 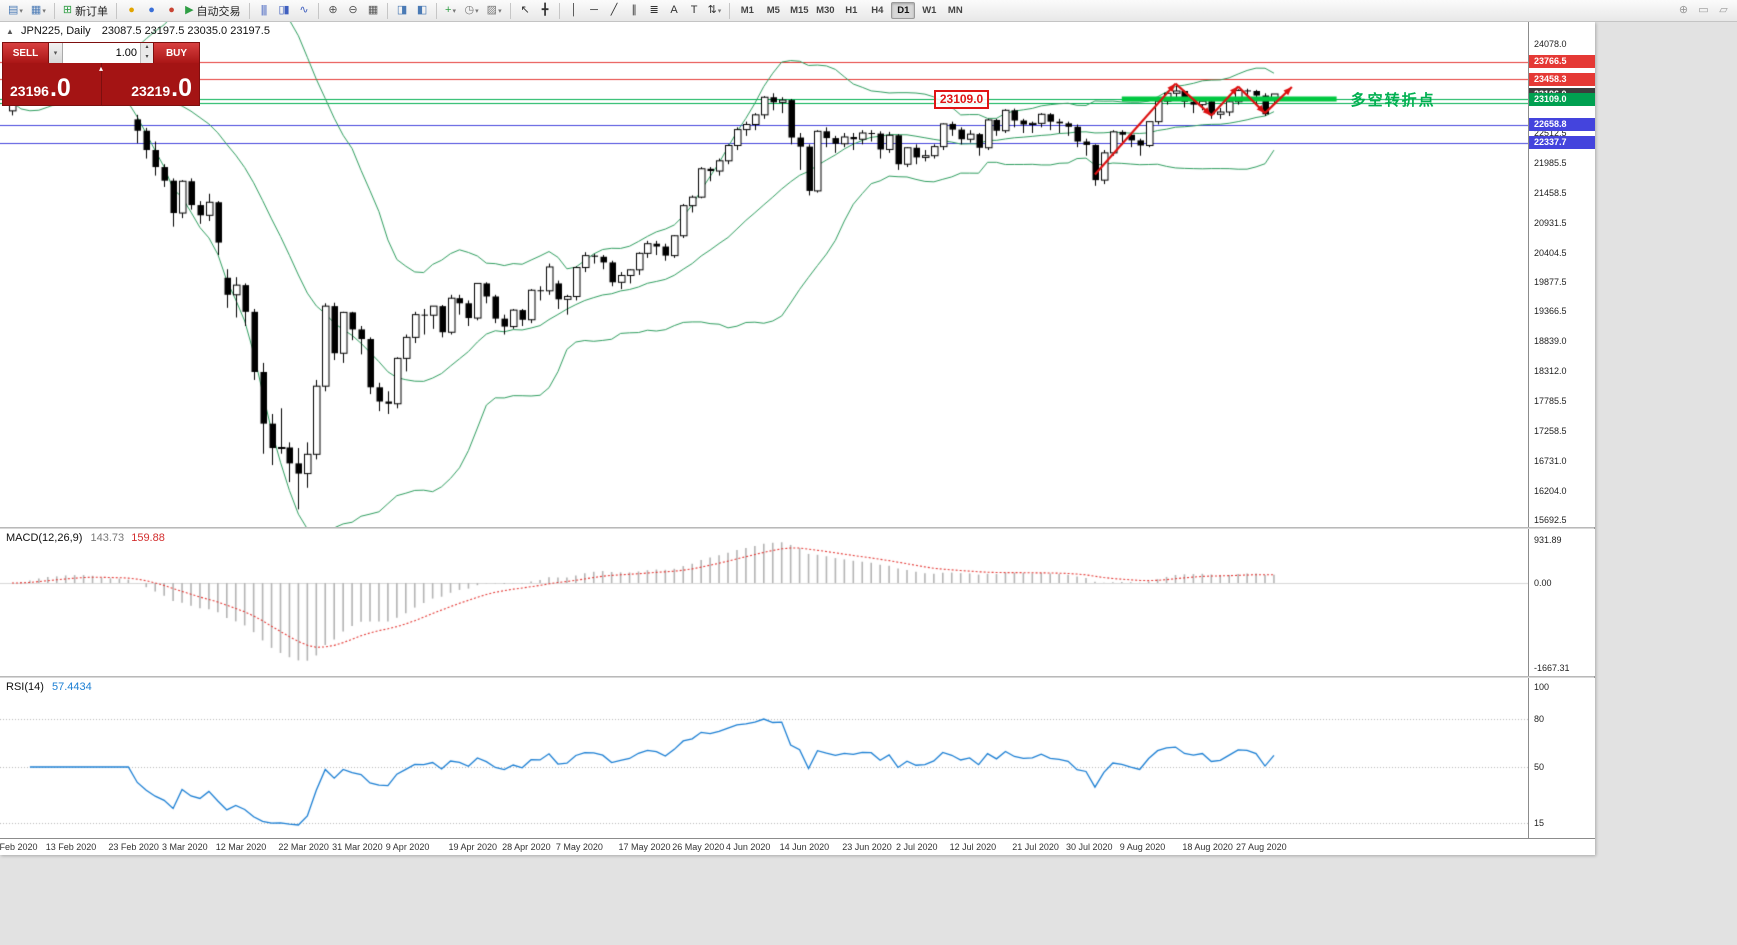 What do you see at coordinates (171, 11) in the screenshot?
I see `data-window-button: ●` at bounding box center [171, 11].